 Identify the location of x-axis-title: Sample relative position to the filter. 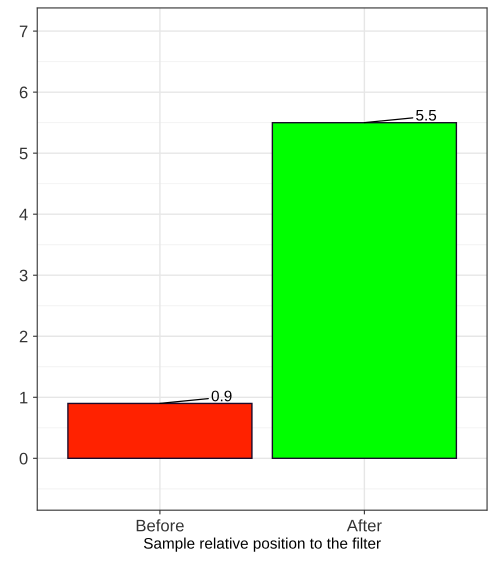
(262, 545).